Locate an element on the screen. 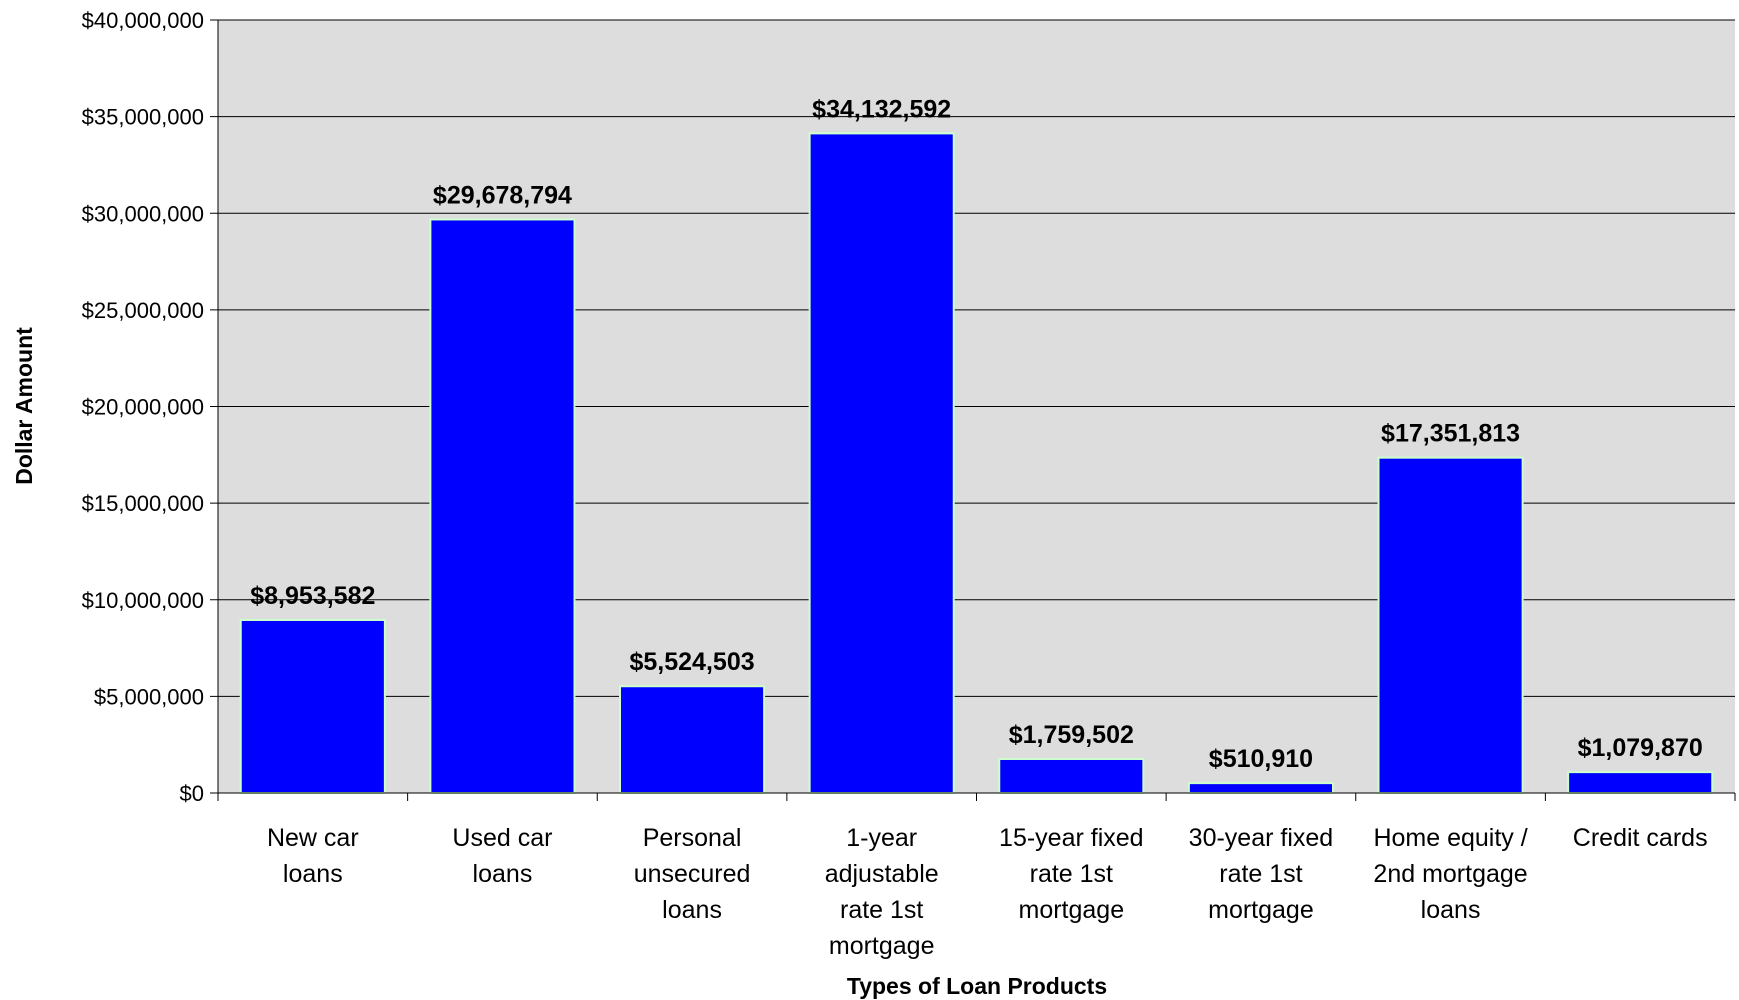 The image size is (1739, 1000). category-label: New car loans is located at coordinates (313, 856).